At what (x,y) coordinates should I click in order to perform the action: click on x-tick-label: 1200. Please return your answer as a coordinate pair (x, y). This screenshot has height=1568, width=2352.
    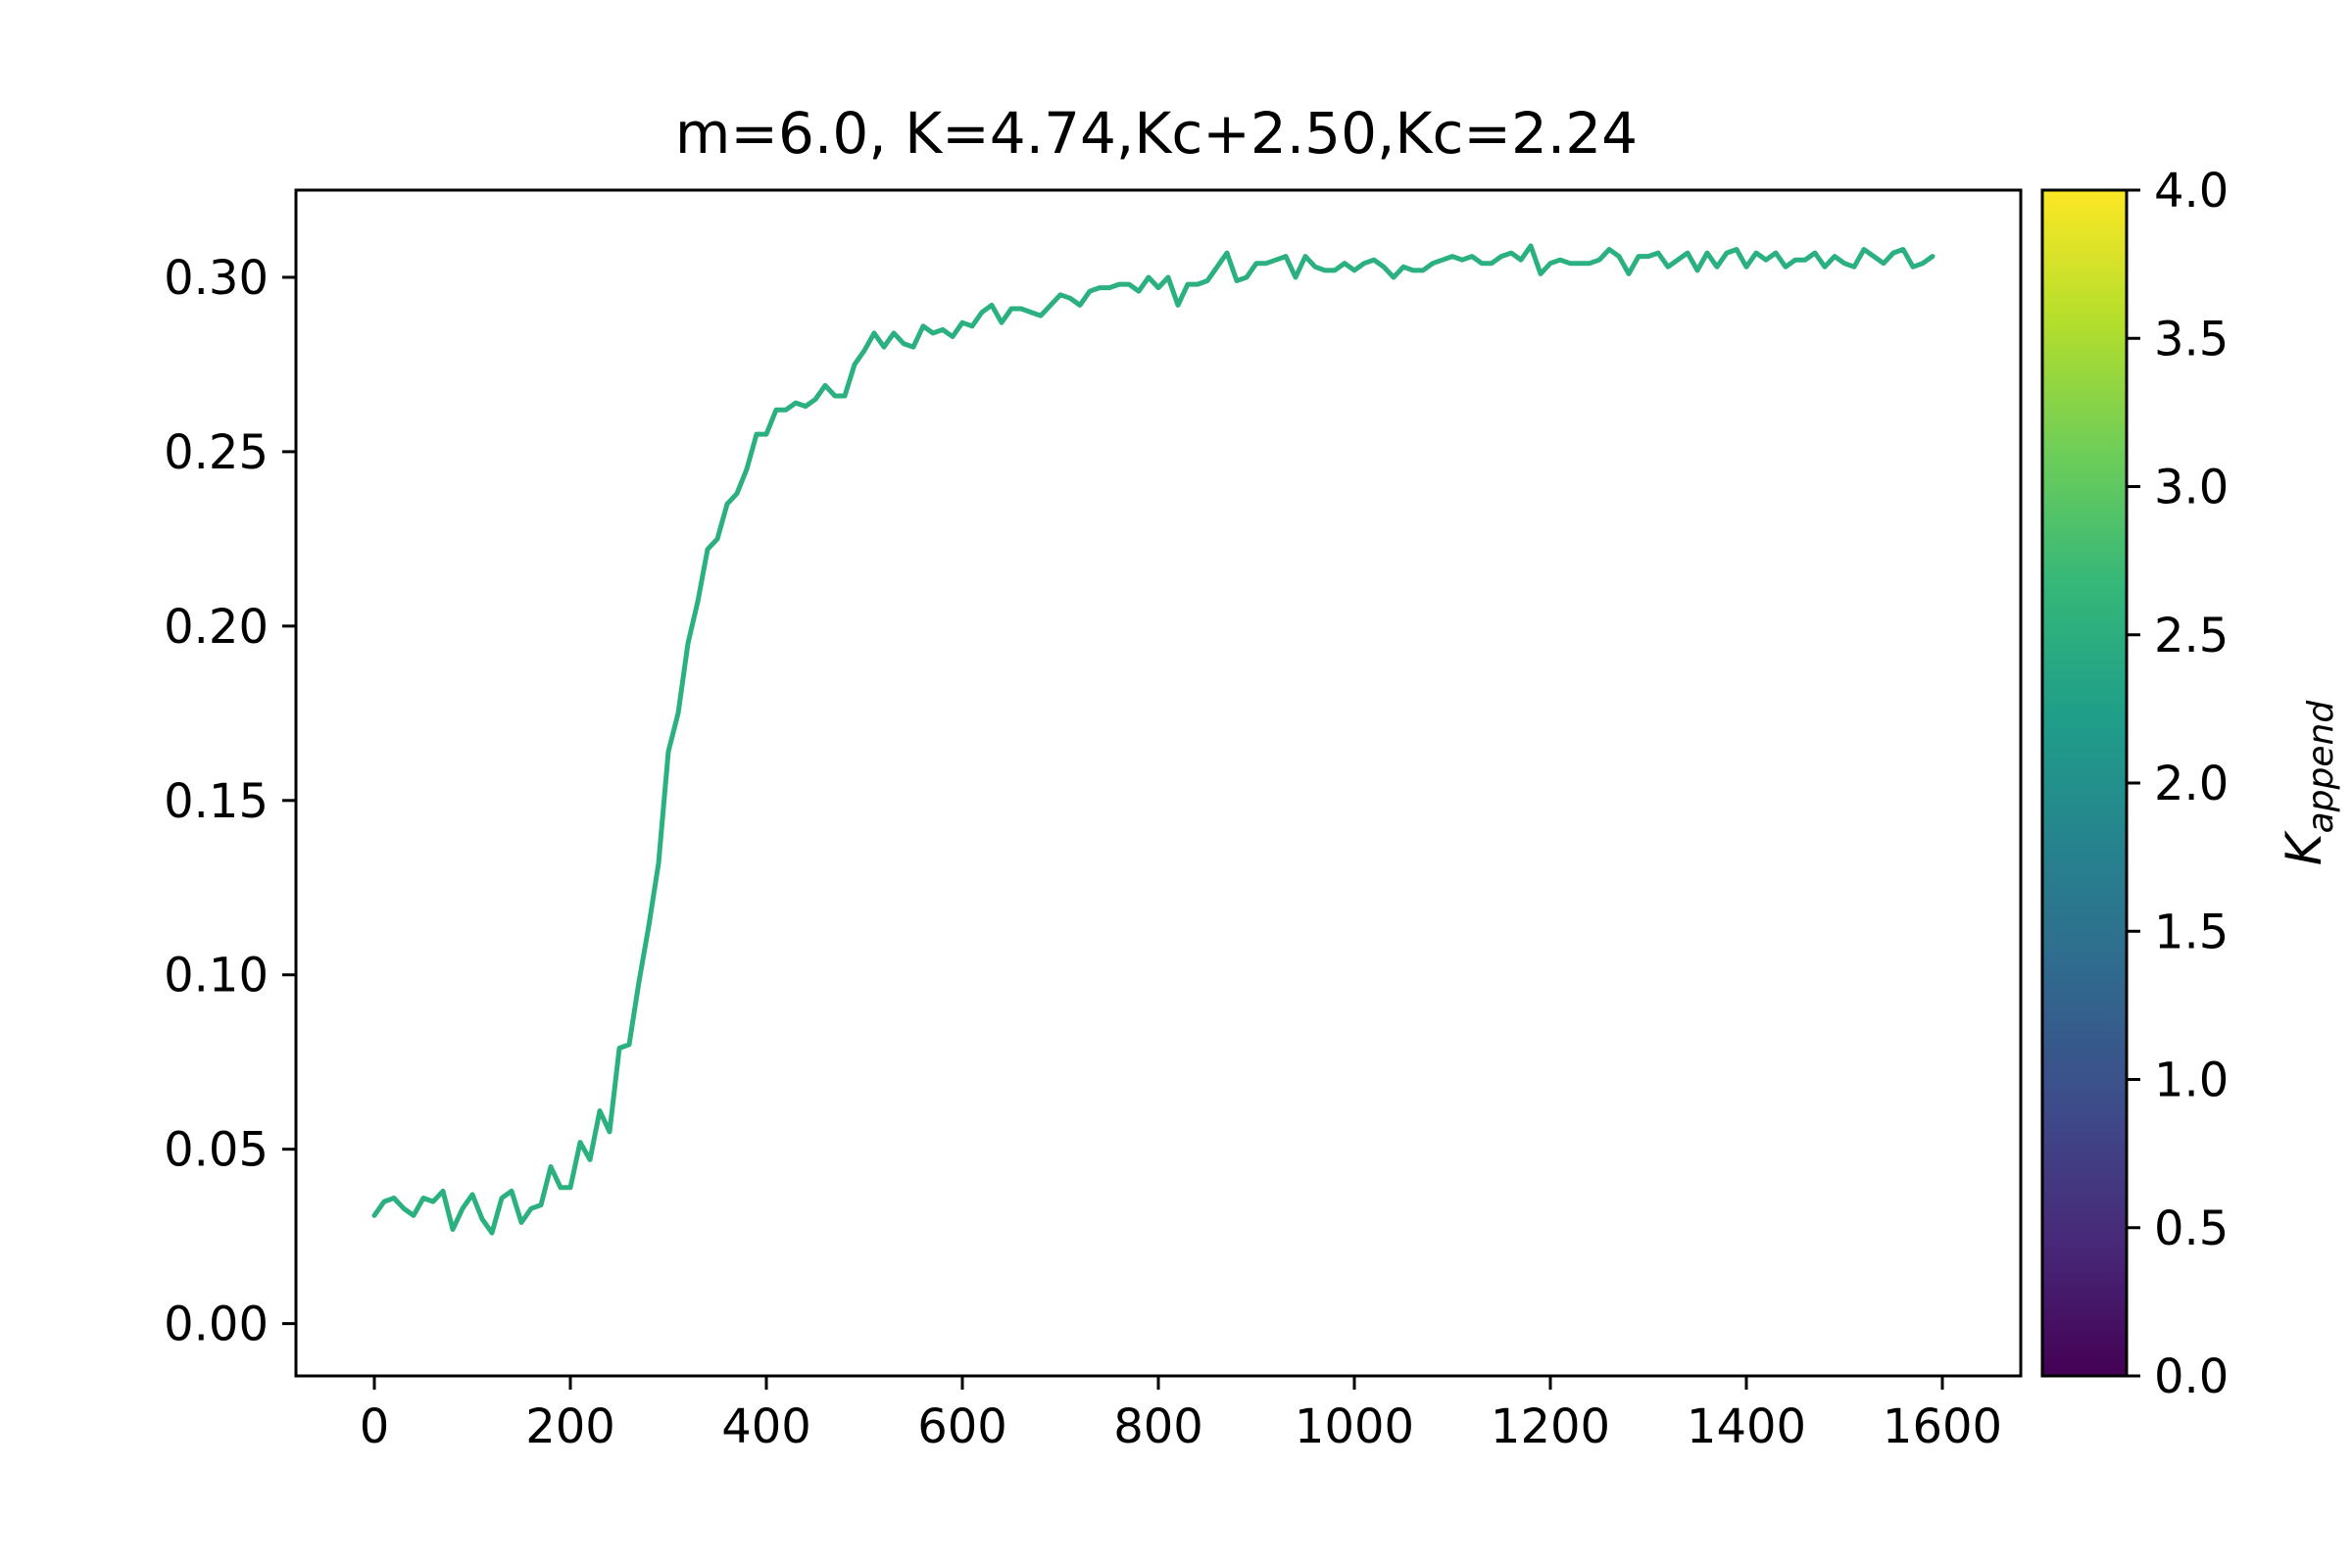
    Looking at the image, I should click on (1550, 1426).